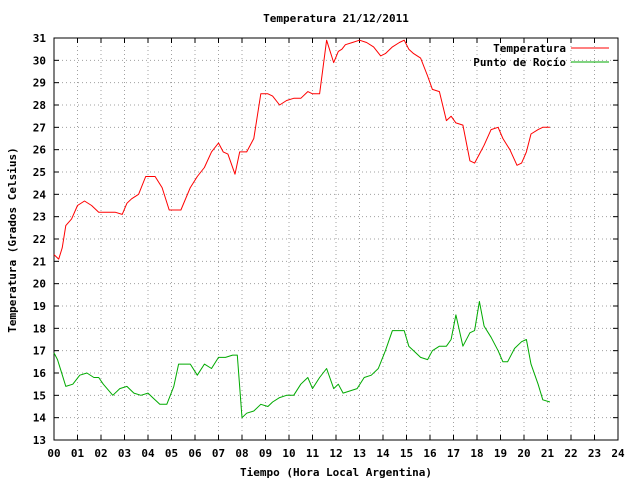 The image size is (640, 480). I want to click on x-tick-label: 00, so click(53, 453).